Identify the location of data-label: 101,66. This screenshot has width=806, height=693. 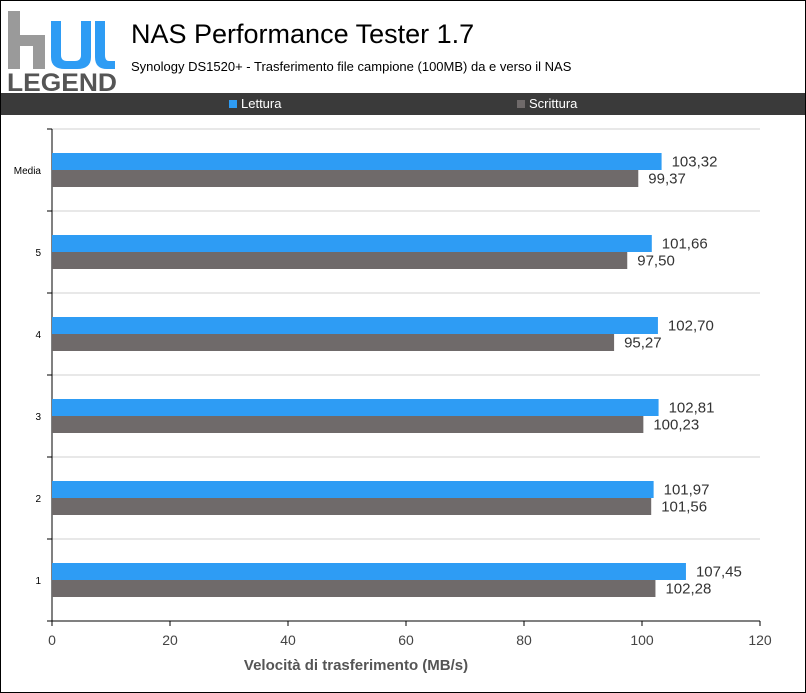
(685, 244).